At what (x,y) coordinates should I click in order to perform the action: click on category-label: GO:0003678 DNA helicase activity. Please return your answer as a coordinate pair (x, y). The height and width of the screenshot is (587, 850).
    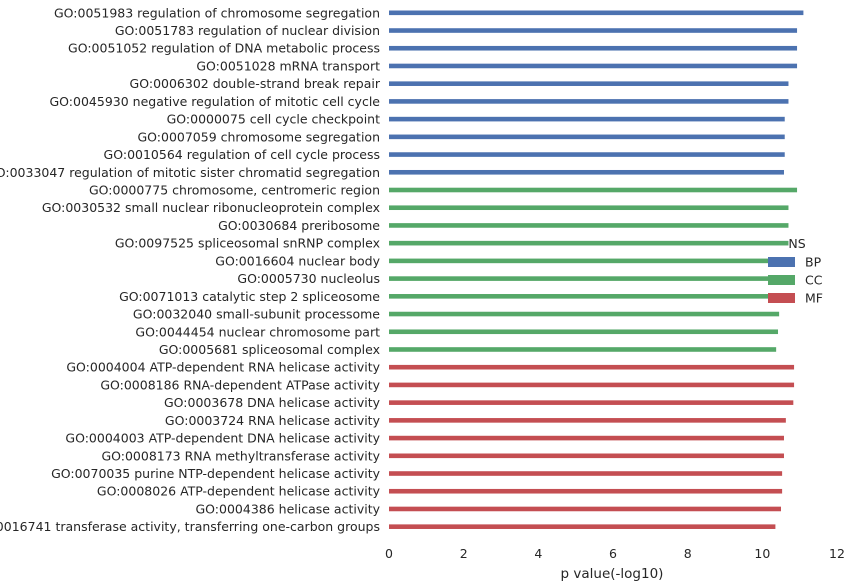
    Looking at the image, I should click on (272, 402).